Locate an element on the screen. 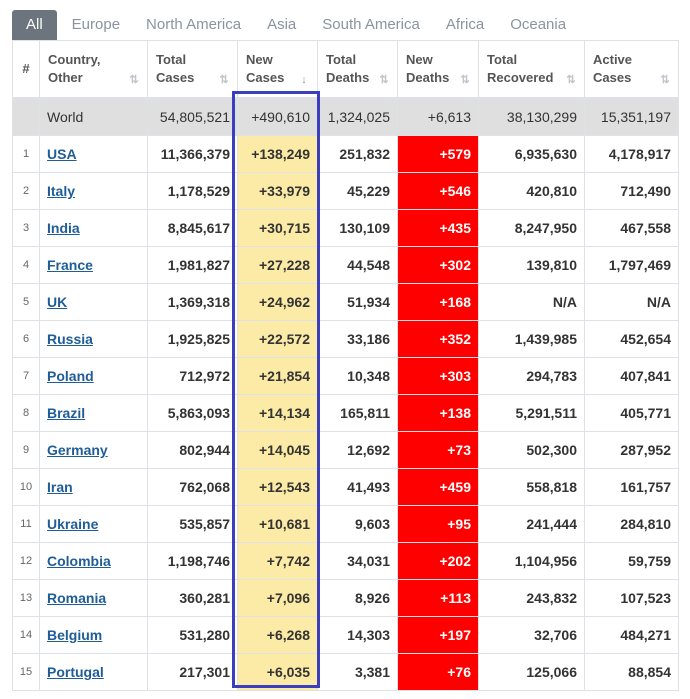 The width and height of the screenshot is (690, 699). header-new-deaths: New Deaths ⇅ is located at coordinates (438, 69).